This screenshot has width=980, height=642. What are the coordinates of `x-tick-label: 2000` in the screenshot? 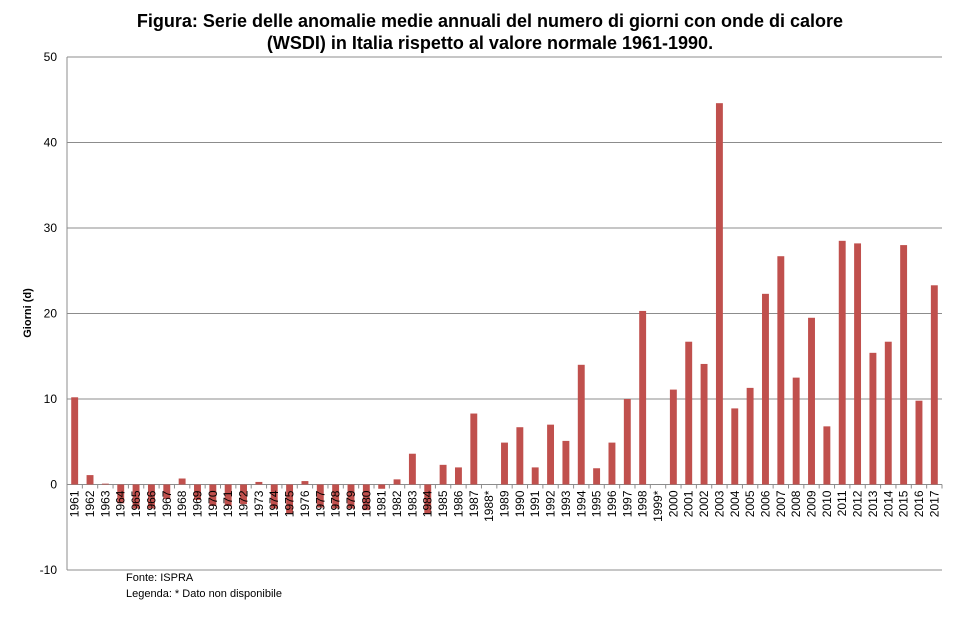 It's located at (673, 503).